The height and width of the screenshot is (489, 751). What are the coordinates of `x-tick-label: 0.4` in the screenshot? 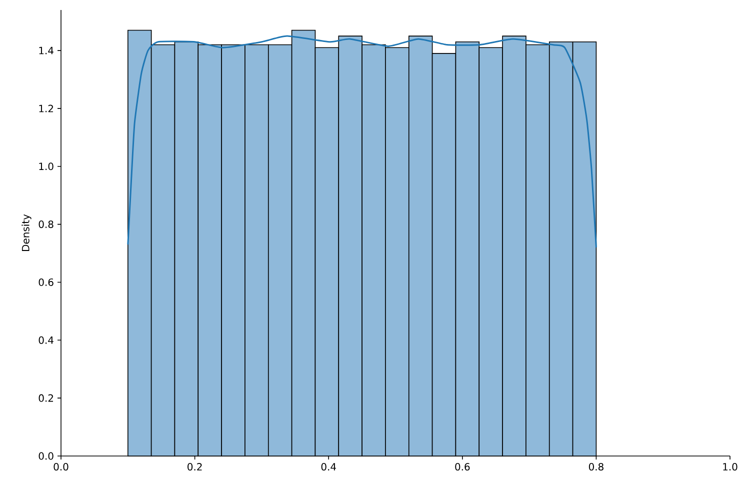 It's located at (328, 466).